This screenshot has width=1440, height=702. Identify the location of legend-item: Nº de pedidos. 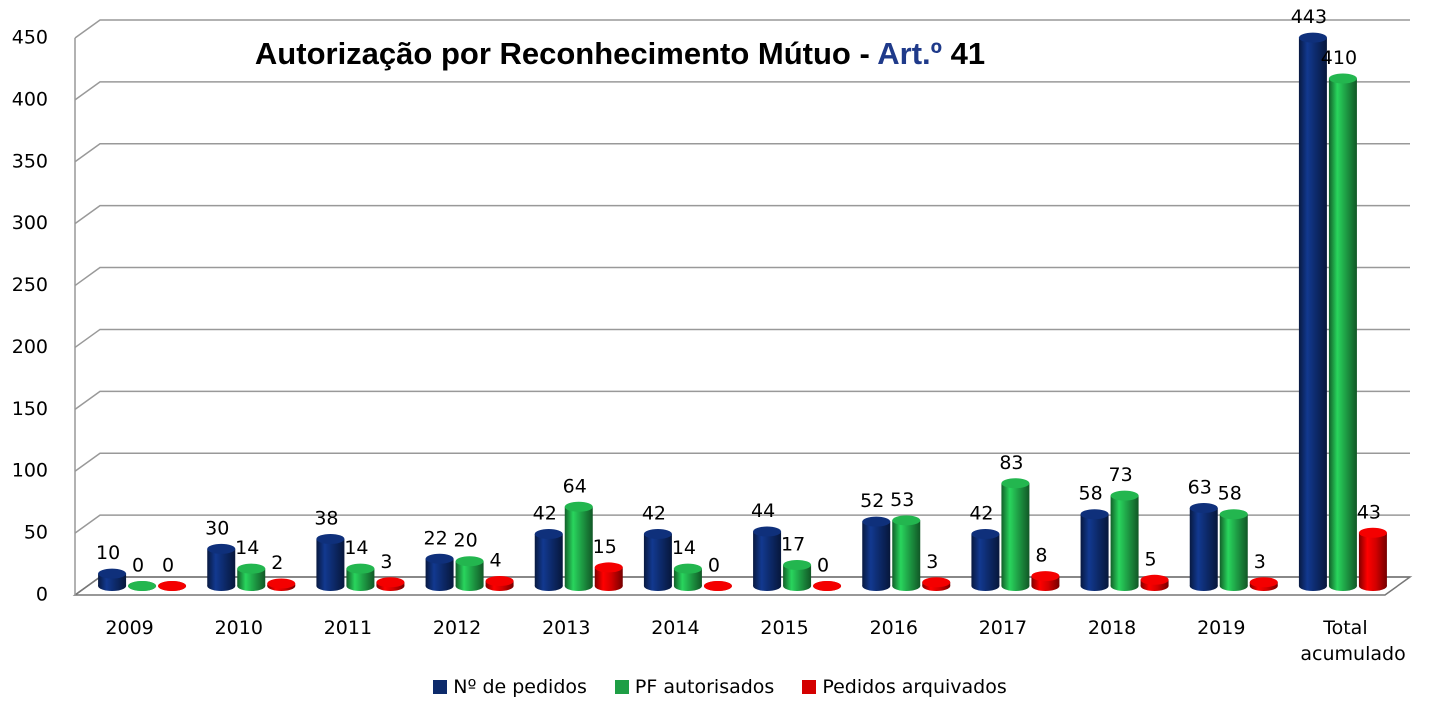
(510, 687).